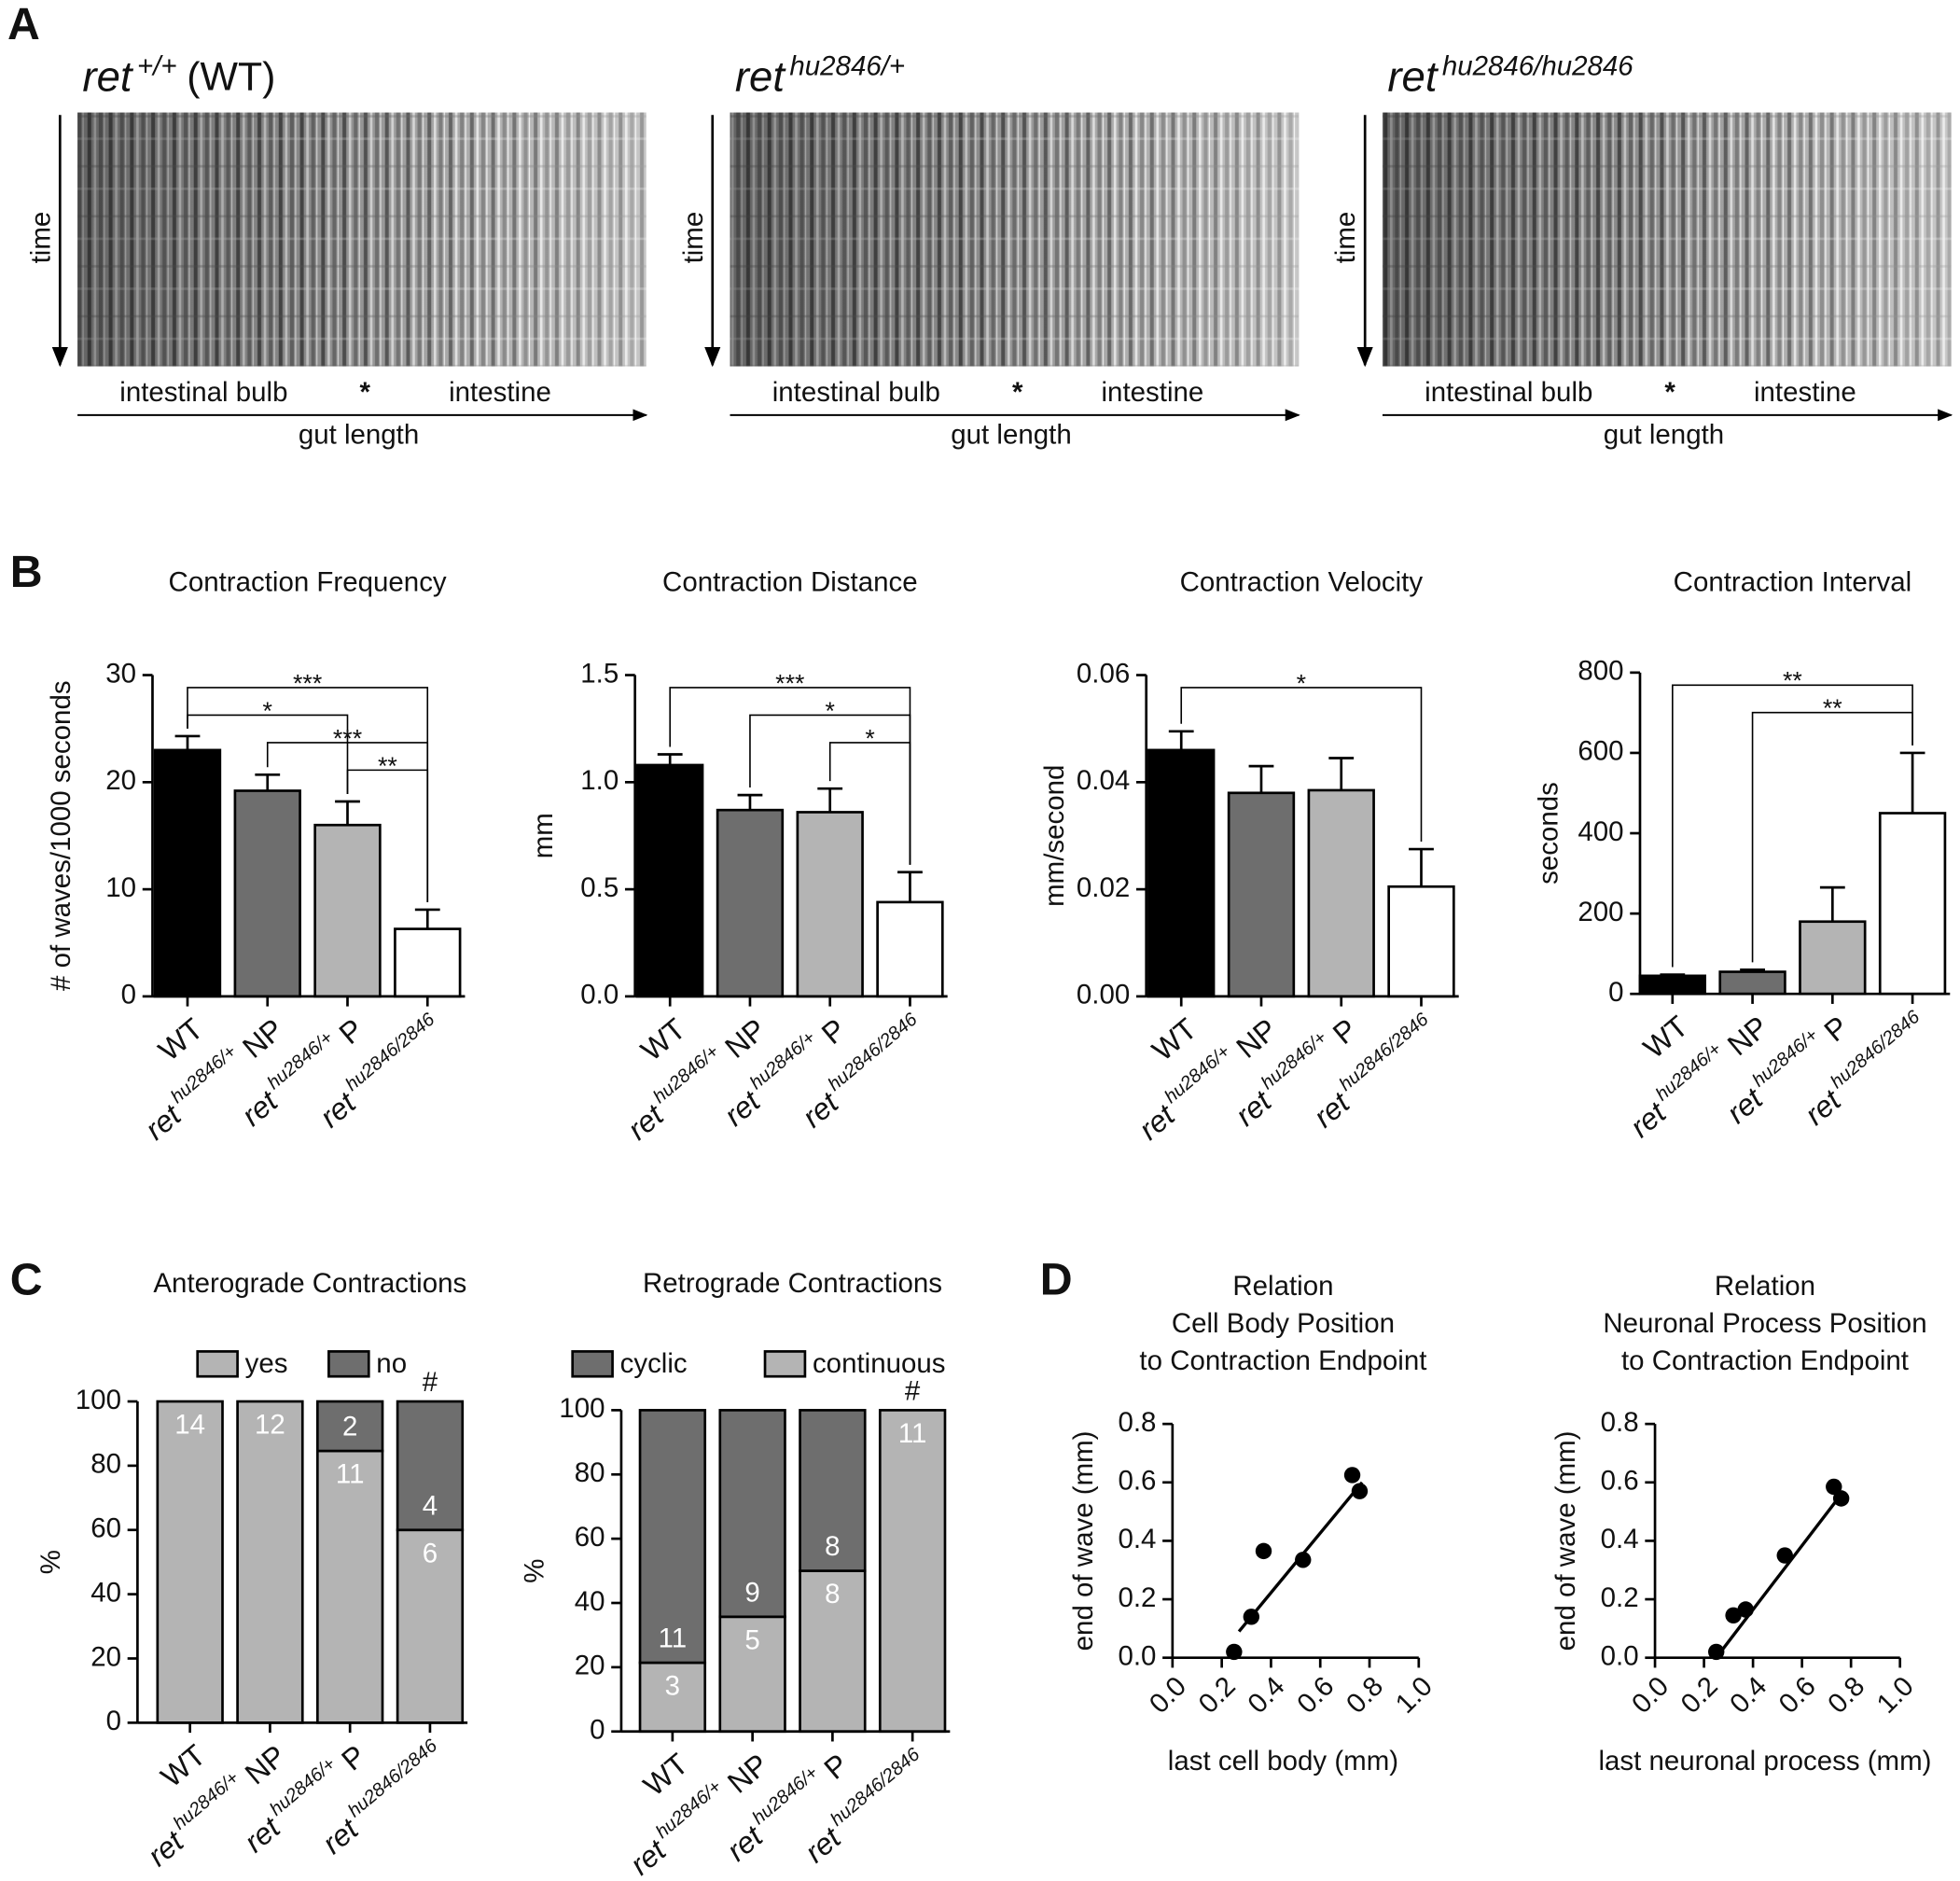 The height and width of the screenshot is (1881, 1960). I want to click on y-tick-label: 0.02, so click(1103, 888).